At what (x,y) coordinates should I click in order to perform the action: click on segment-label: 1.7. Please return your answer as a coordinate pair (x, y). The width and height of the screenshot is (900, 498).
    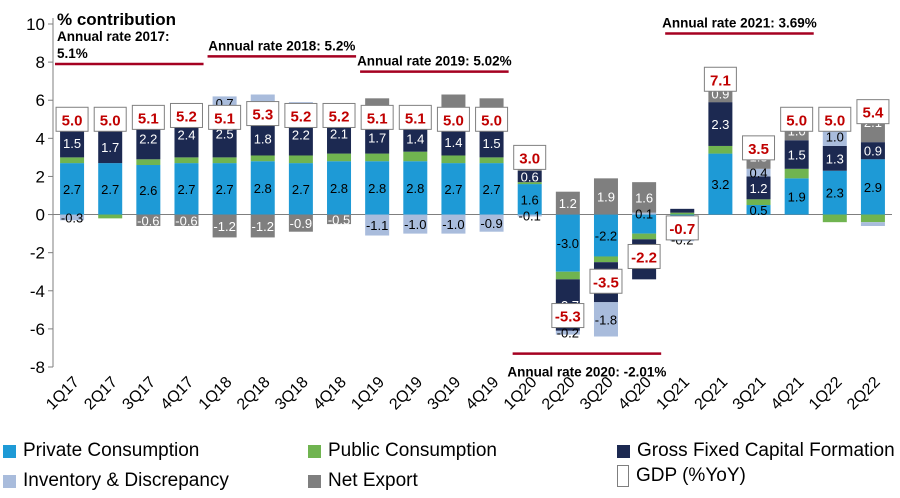
    Looking at the image, I should click on (377, 137).